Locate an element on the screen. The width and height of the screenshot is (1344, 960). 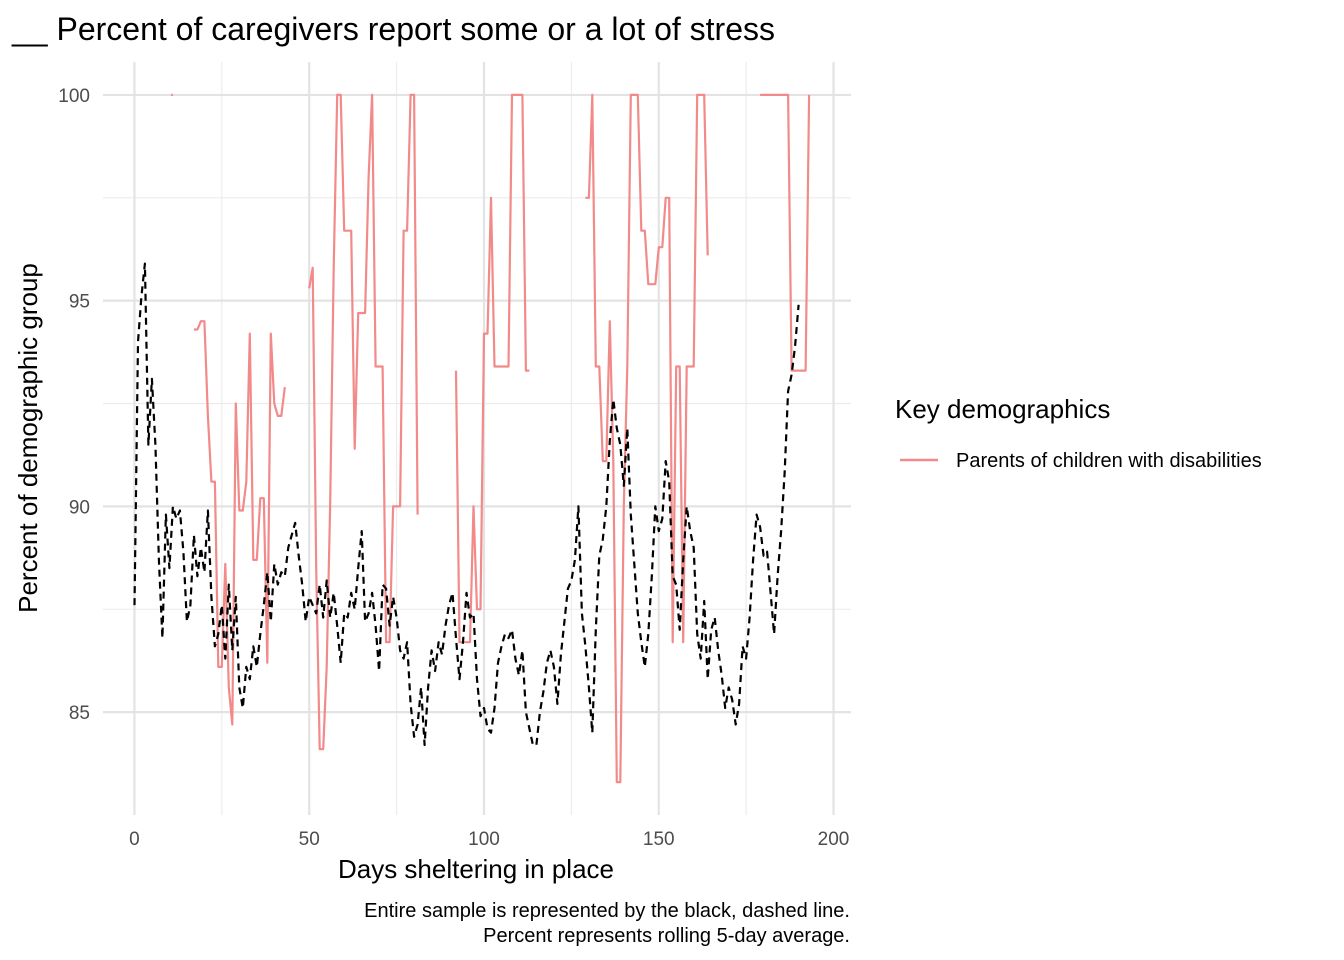
y-tick-label: 95 is located at coordinates (79, 302).